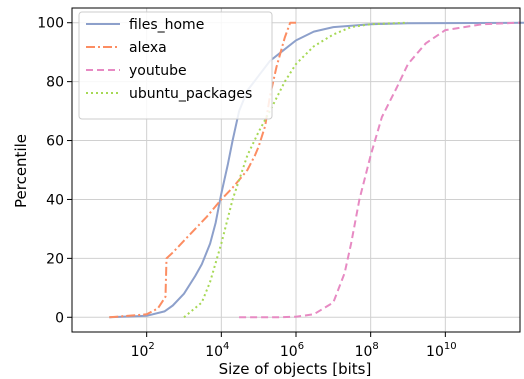 This screenshot has height=379, width=524. I want to click on y-tick-label: 80, so click(55, 83).